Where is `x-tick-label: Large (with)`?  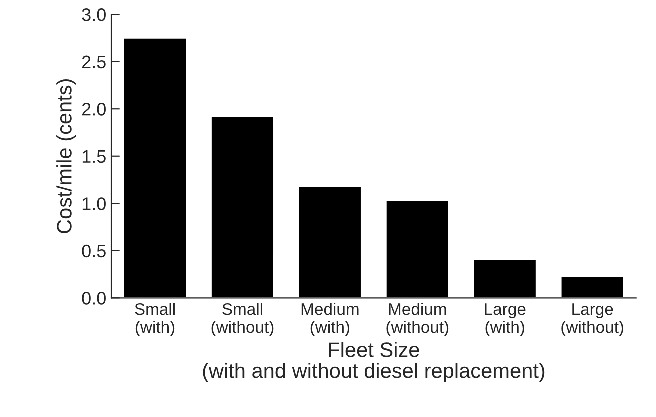
x-tick-label: Large (with) is located at coordinates (505, 320).